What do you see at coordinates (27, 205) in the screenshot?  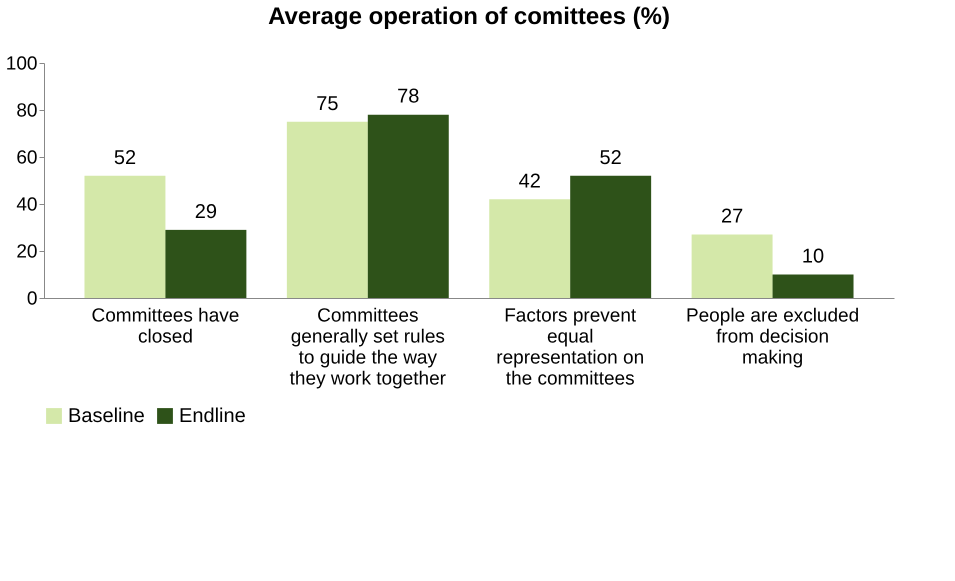 I see `y-tick-label: 40` at bounding box center [27, 205].